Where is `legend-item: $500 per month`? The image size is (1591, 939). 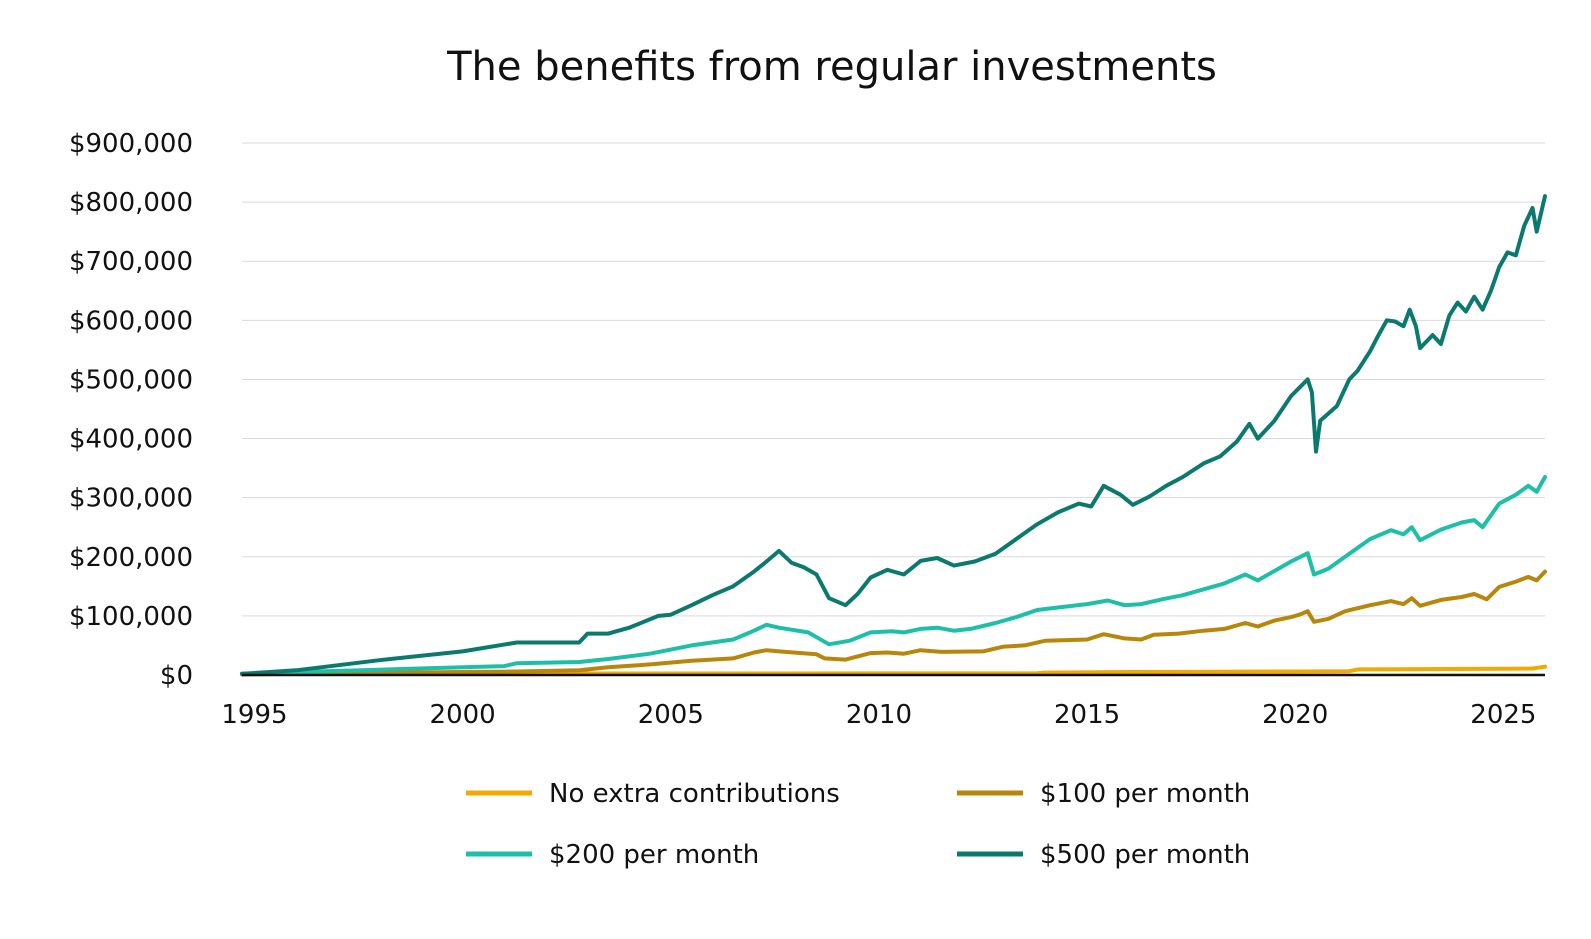
legend-item: $500 per month is located at coordinates (1103, 855).